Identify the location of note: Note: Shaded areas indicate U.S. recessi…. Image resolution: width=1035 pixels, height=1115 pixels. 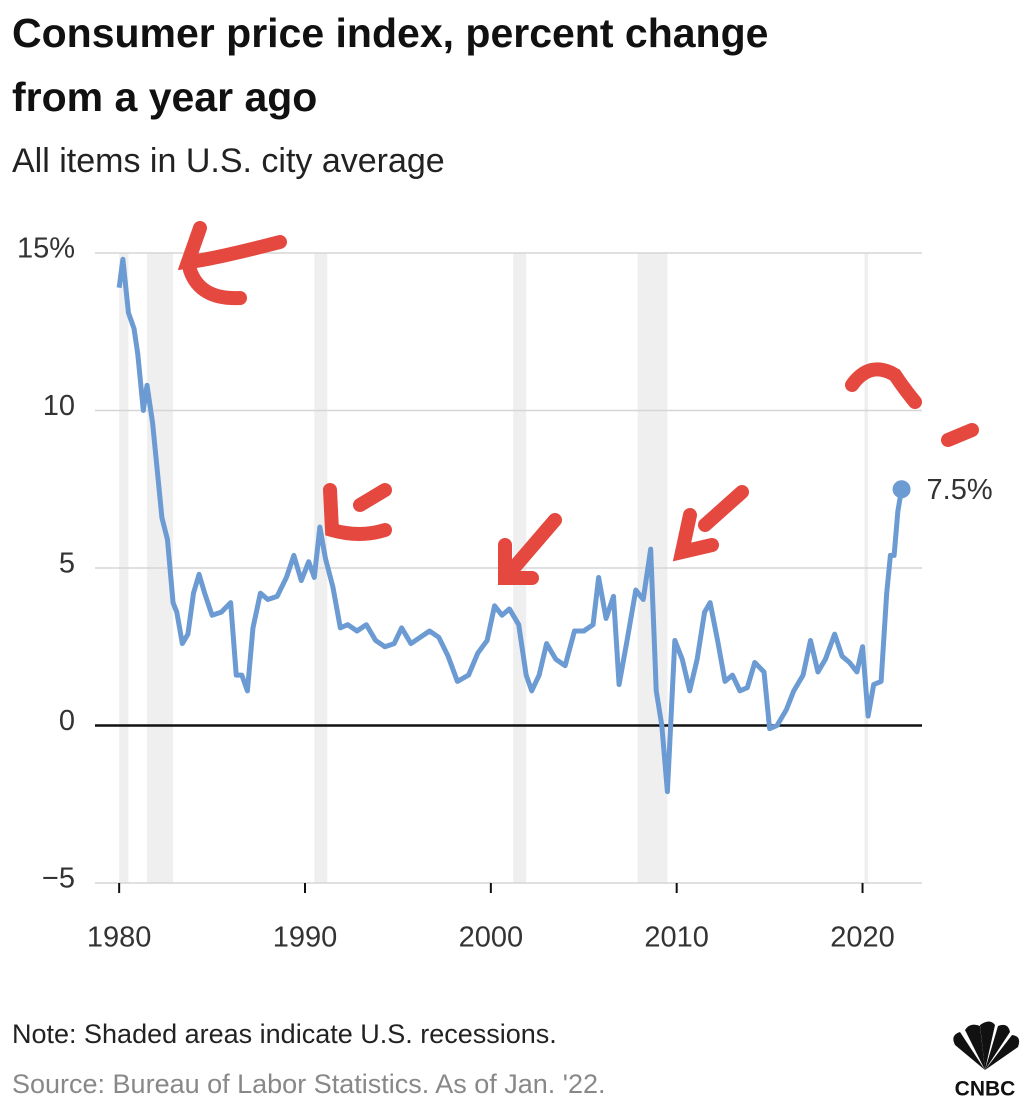
(284, 1034).